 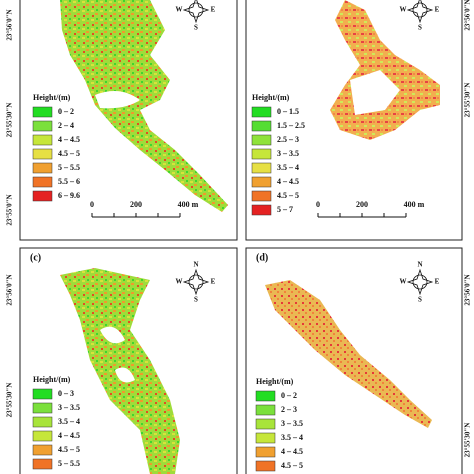 I want to click on legend-label: 2 – 3, so click(x=289, y=409).